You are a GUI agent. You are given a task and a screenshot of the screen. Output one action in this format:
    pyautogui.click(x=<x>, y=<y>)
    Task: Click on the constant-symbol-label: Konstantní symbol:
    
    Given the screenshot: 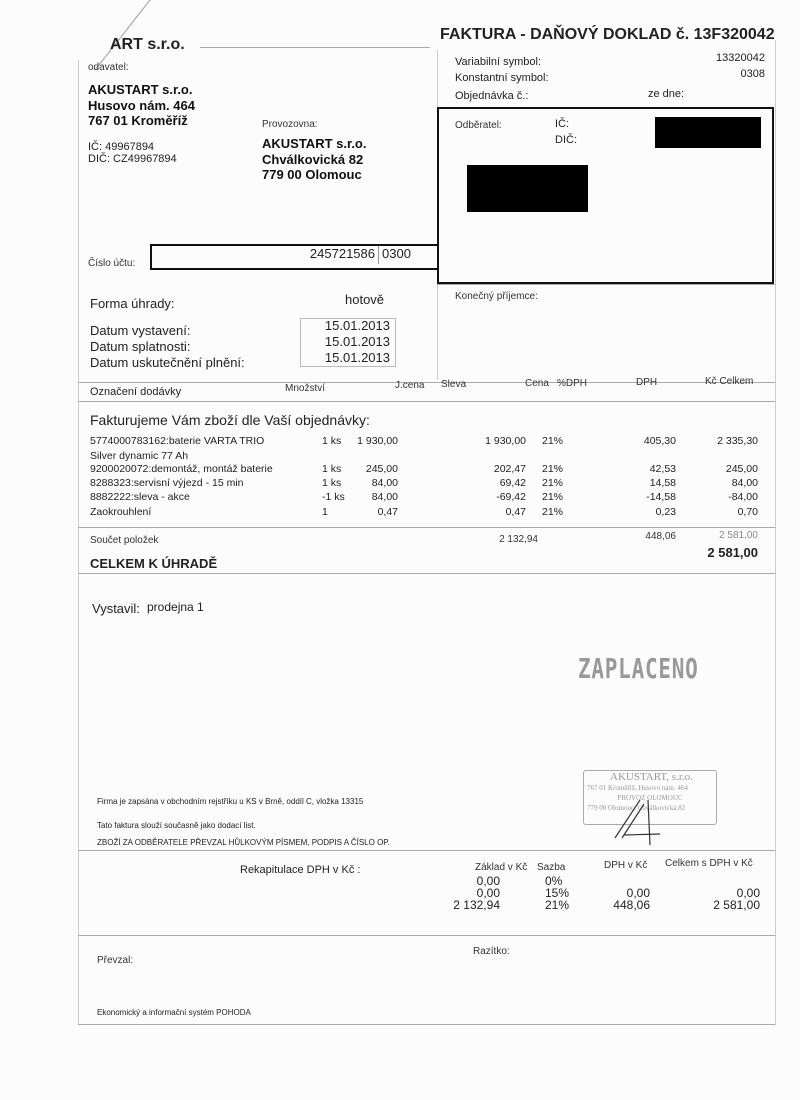 What is the action you would take?
    pyautogui.click(x=502, y=78)
    